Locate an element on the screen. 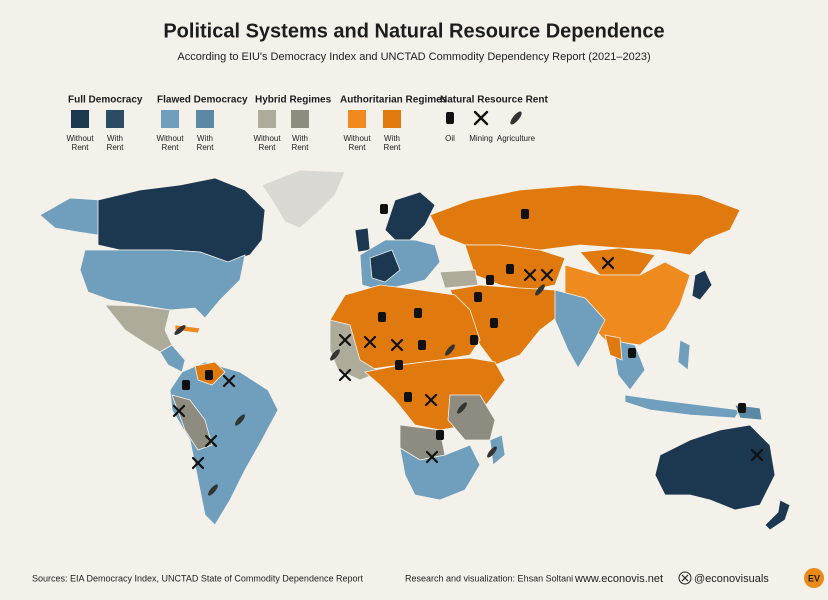 The image size is (828, 600). alaska is located at coordinates (70, 216).